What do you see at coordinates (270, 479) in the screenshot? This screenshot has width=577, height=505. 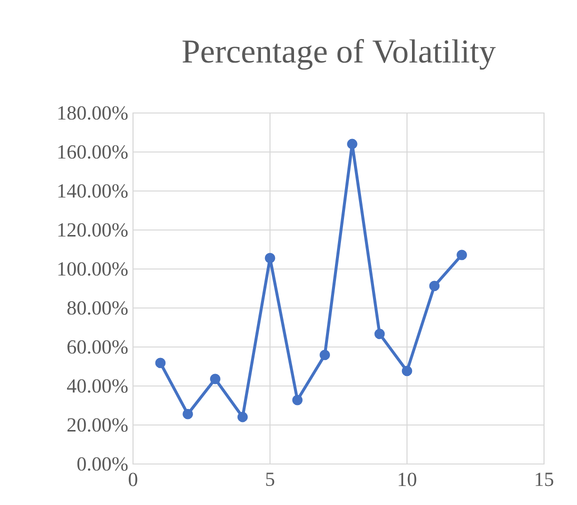 I see `x-tick-label: 5` at bounding box center [270, 479].